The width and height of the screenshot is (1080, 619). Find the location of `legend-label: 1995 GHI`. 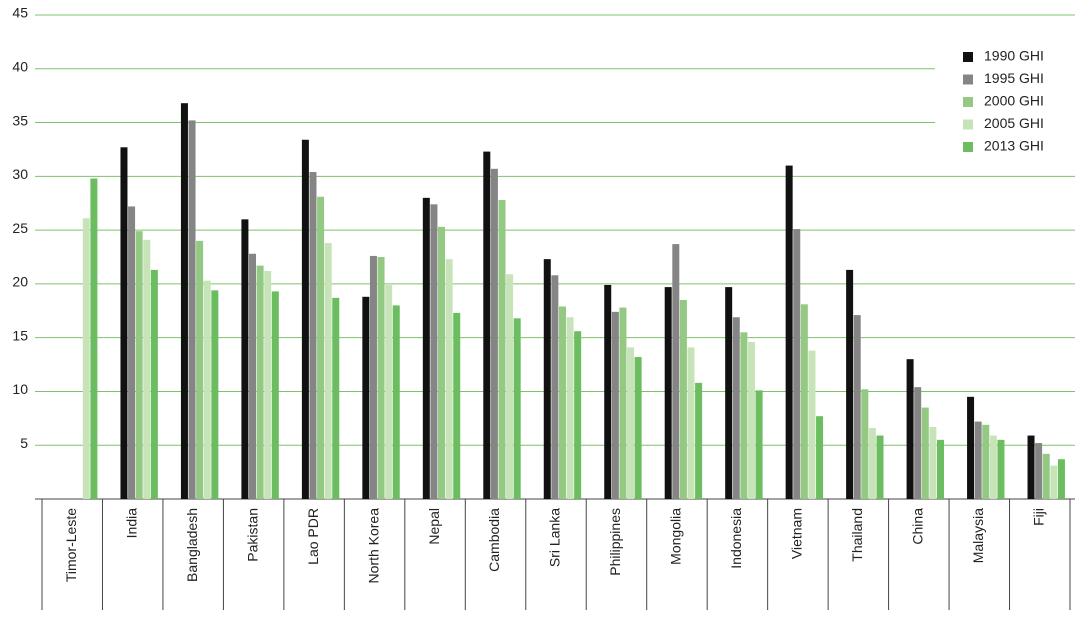

legend-label: 1995 GHI is located at coordinates (1014, 78).